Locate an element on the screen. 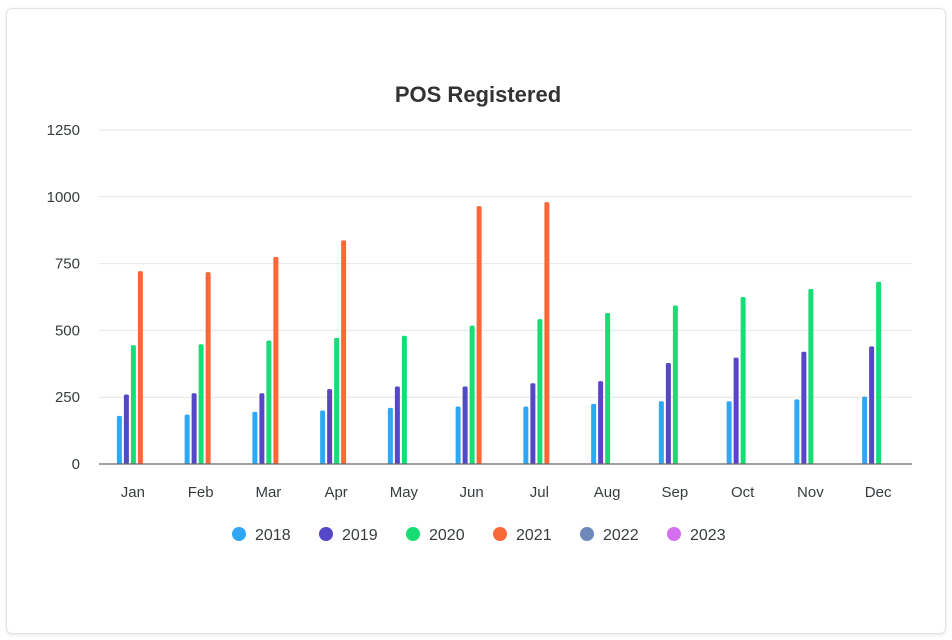  bar-2018-jan is located at coordinates (119, 439).